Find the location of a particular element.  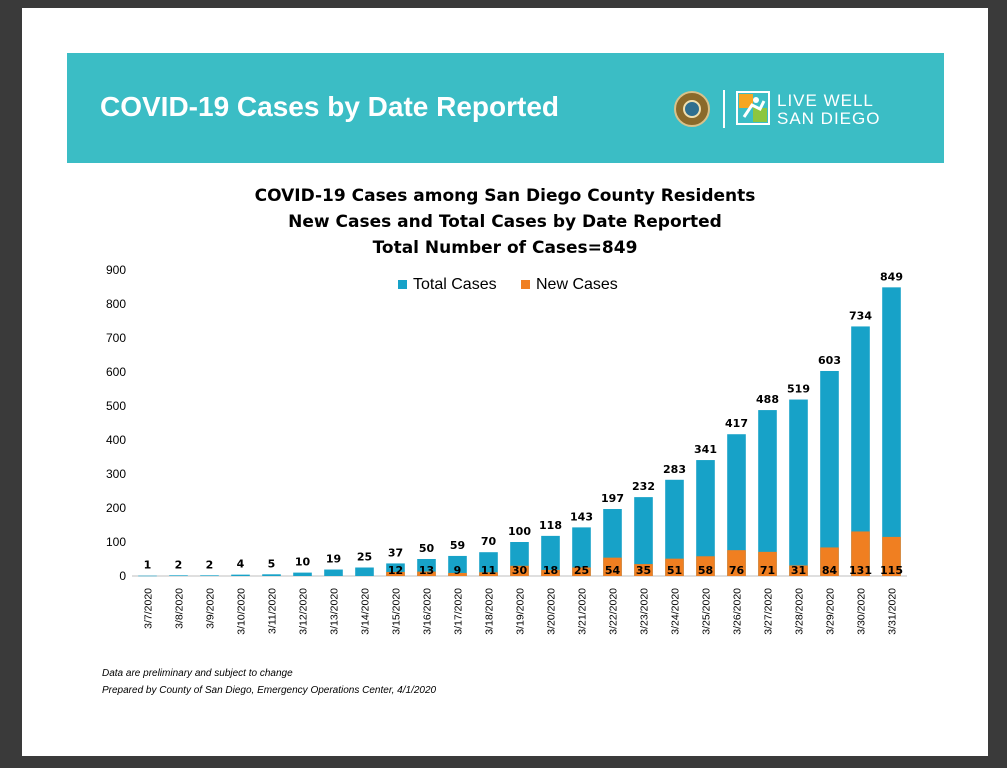

data-label-new: 76 is located at coordinates (737, 570).